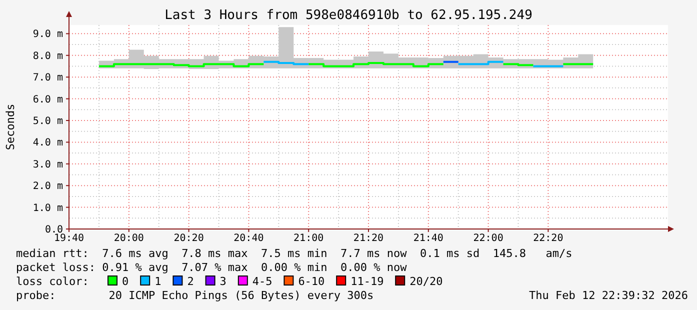  I want to click on x-tick-label: 21:20, so click(368, 238).